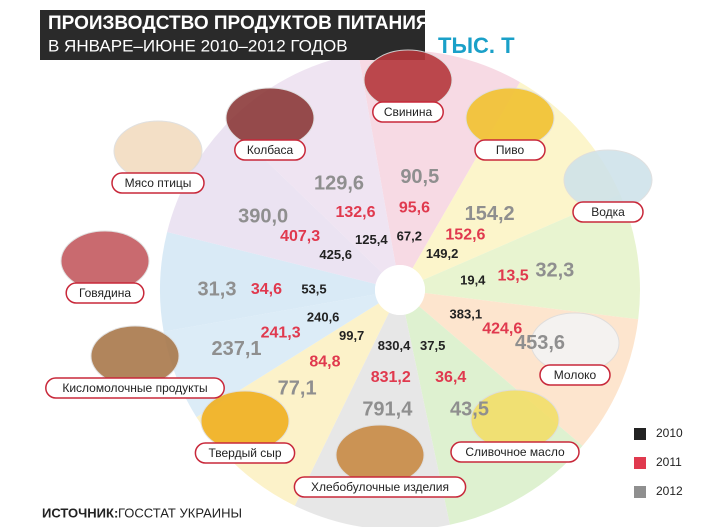  What do you see at coordinates (371, 239) in the screenshot?
I see `value-label: 125,4` at bounding box center [371, 239].